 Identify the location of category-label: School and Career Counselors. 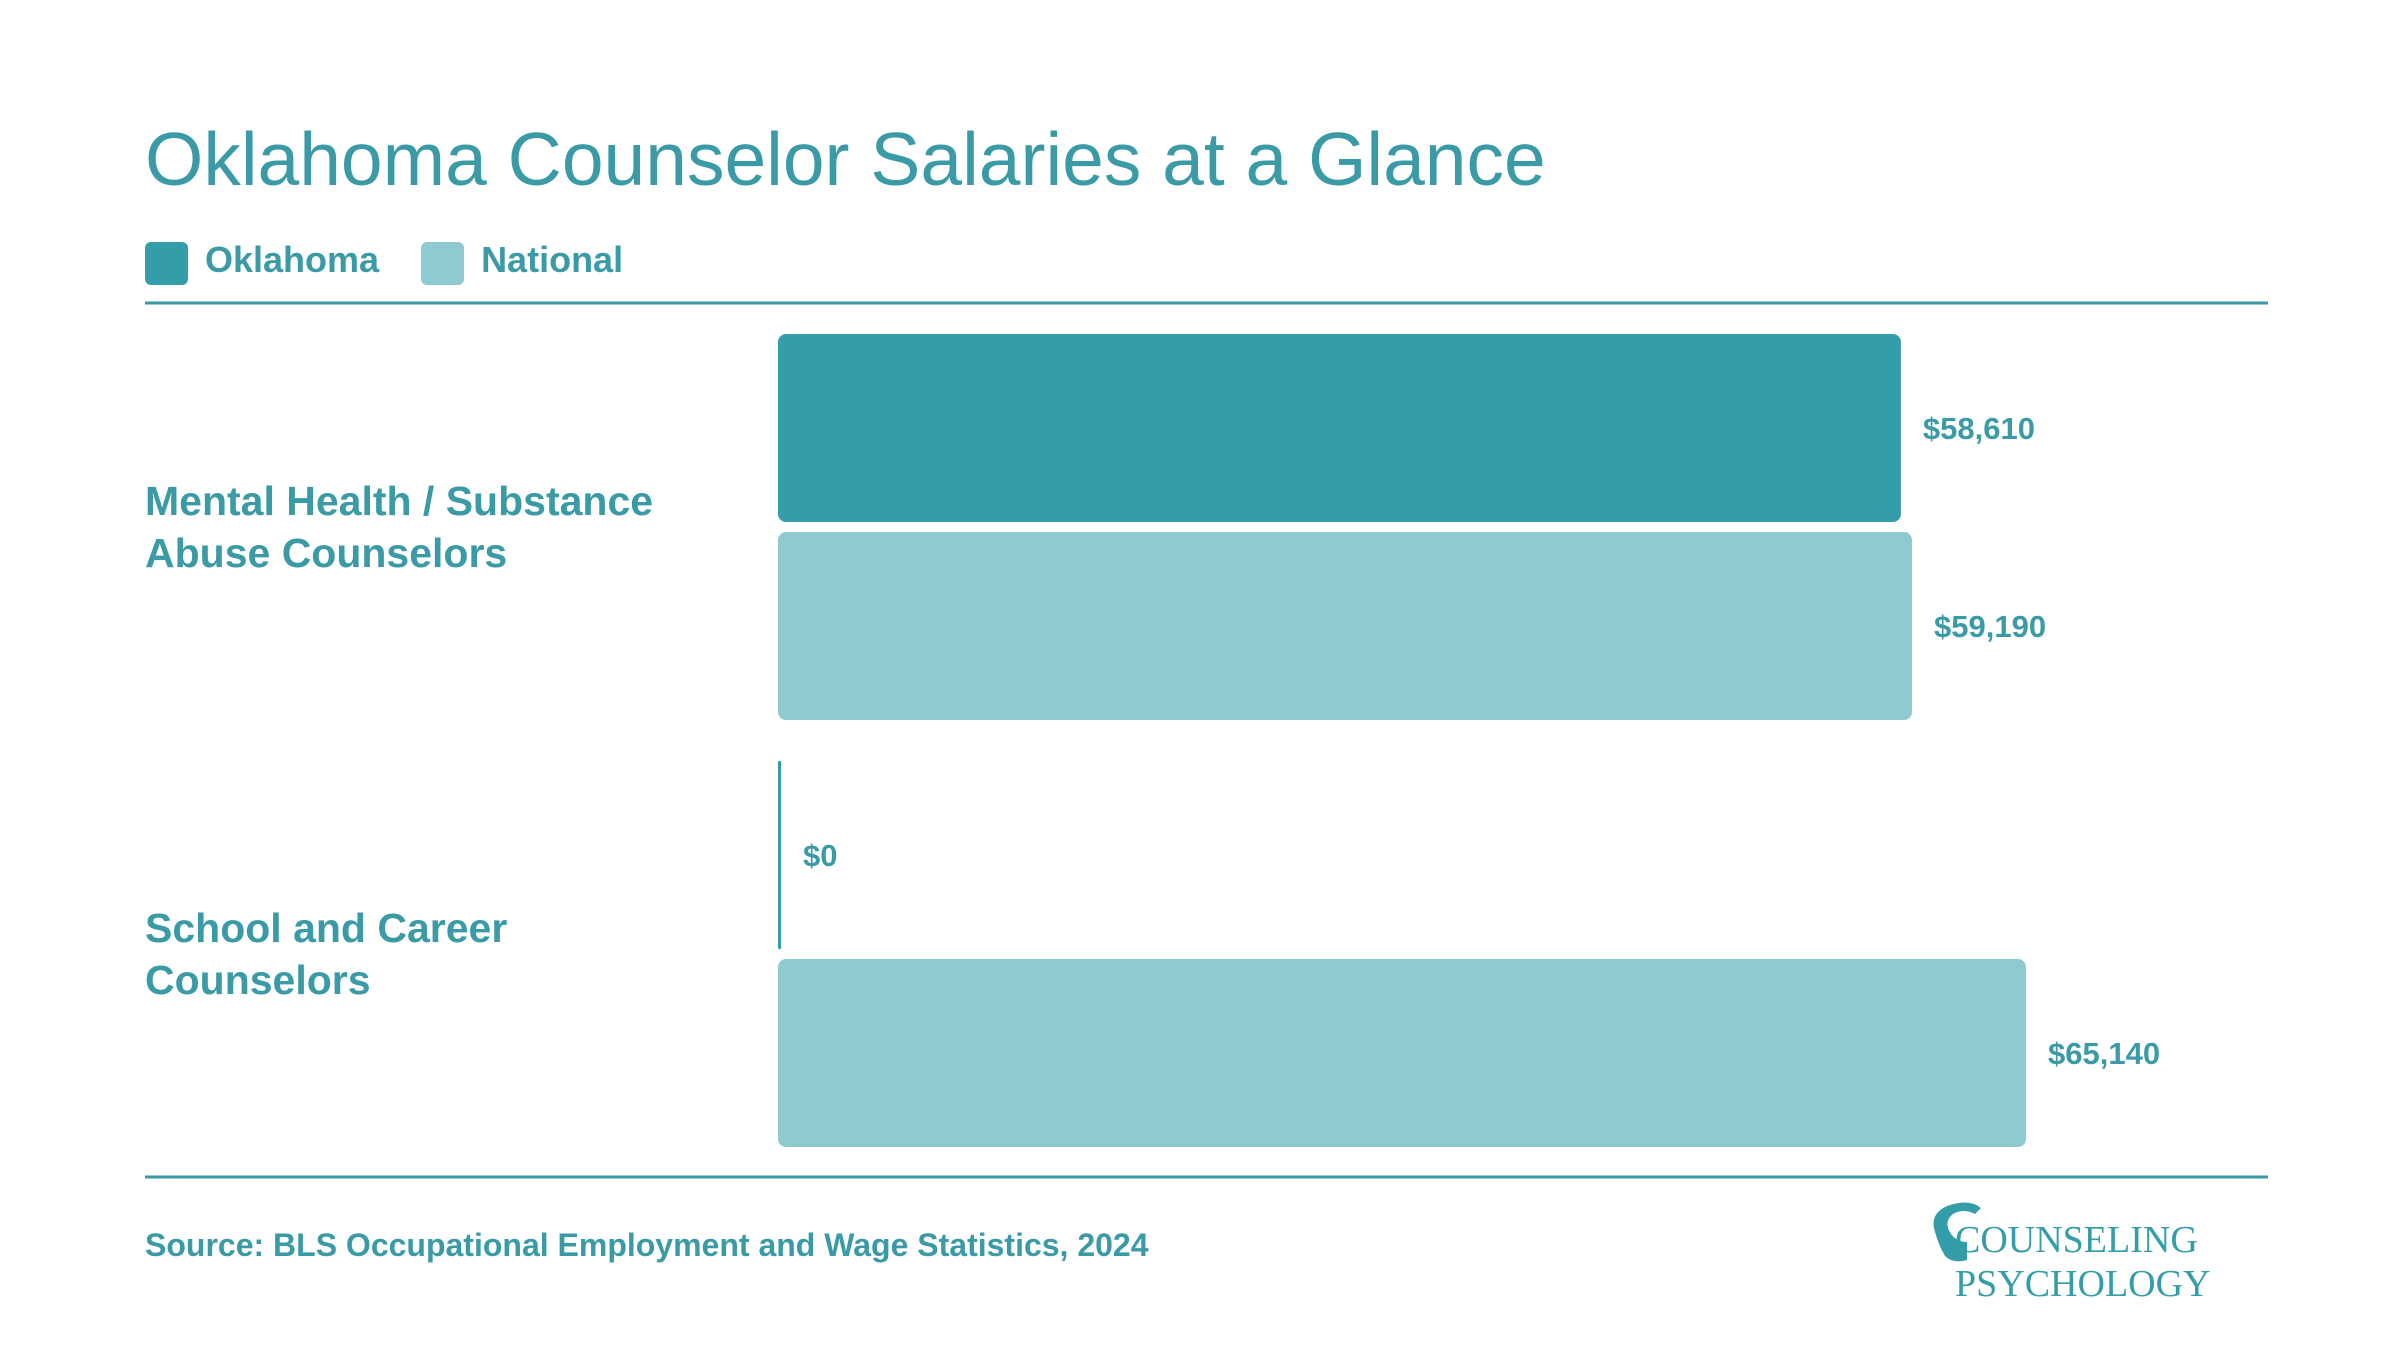
(326, 954).